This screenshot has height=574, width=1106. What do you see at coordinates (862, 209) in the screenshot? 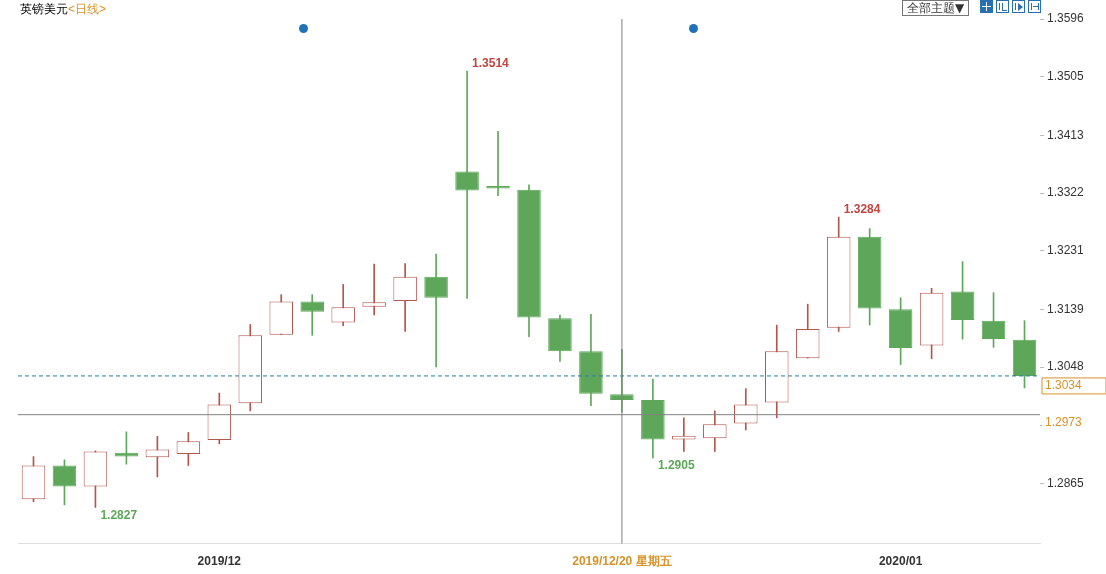
I see `annotation: 1.3284` at bounding box center [862, 209].